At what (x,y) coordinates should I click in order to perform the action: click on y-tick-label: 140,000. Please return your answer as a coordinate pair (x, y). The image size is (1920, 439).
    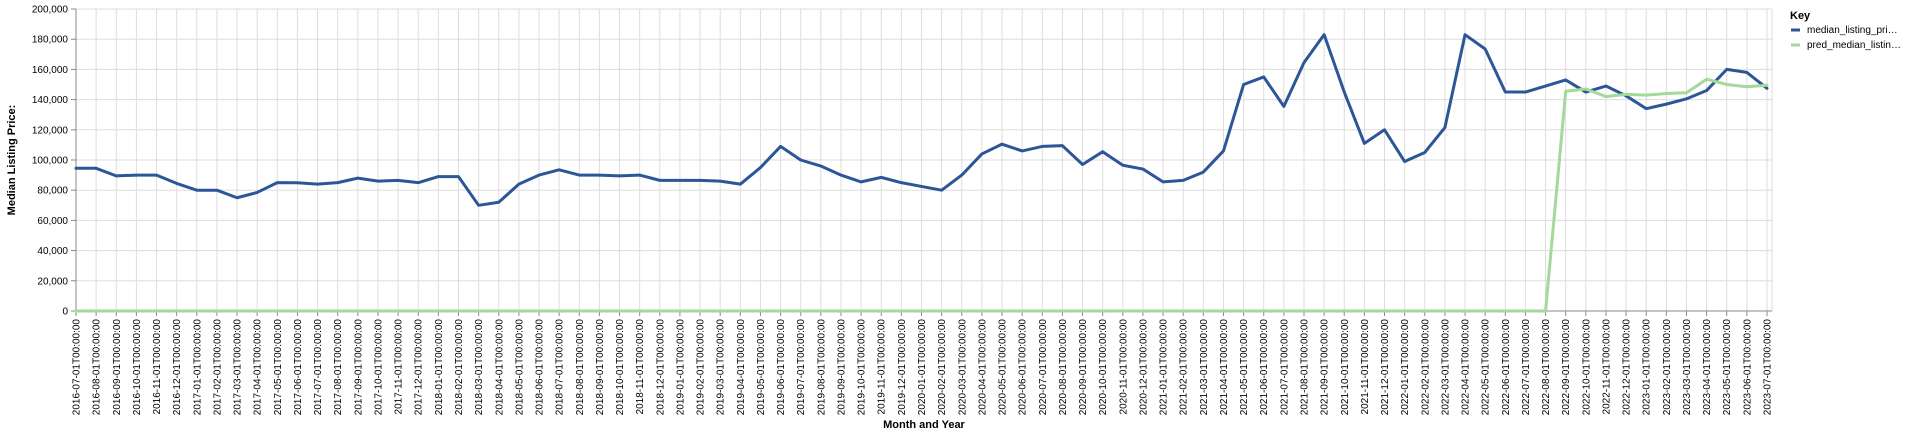
    Looking at the image, I should click on (50, 100).